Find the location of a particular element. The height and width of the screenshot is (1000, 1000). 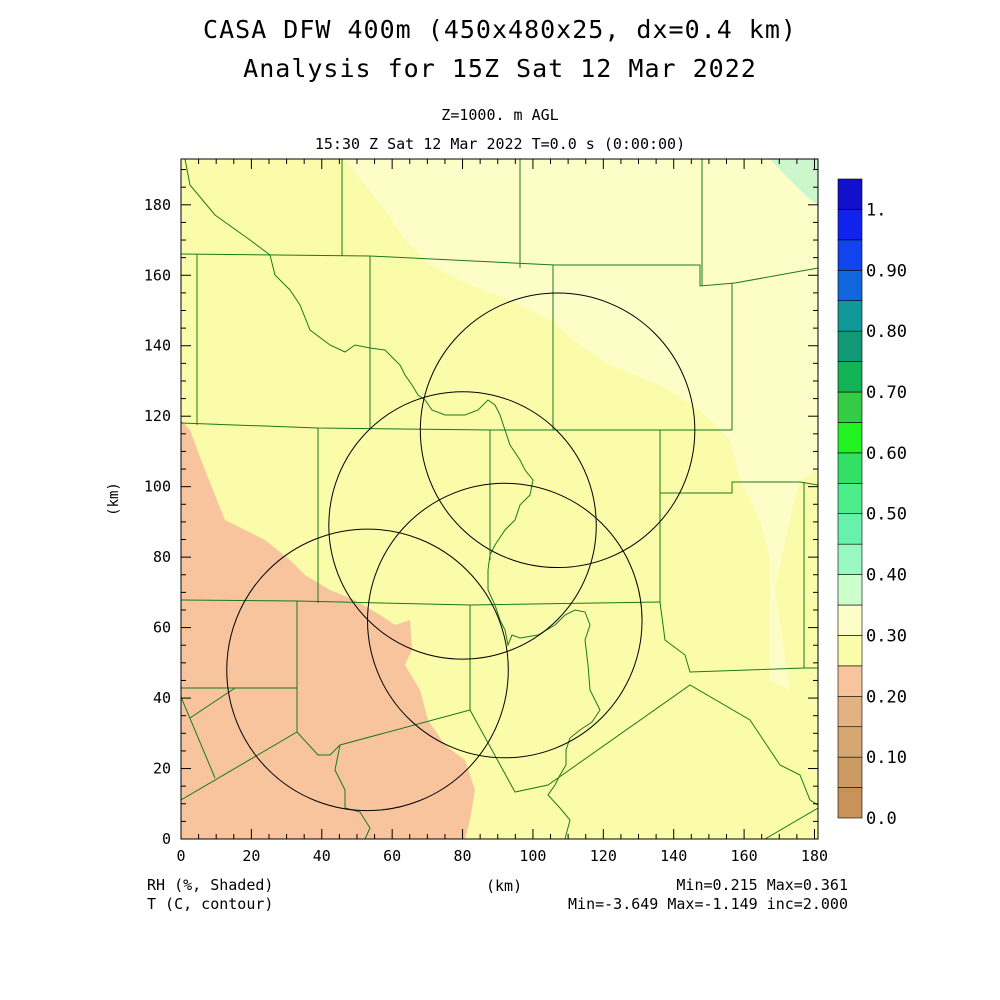

y-tick-label: 160 is located at coordinates (157, 275).